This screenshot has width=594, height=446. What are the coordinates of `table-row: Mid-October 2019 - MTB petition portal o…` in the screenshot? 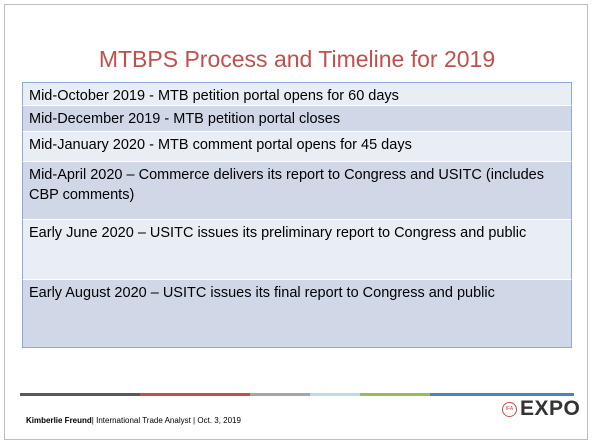 It's located at (297, 94).